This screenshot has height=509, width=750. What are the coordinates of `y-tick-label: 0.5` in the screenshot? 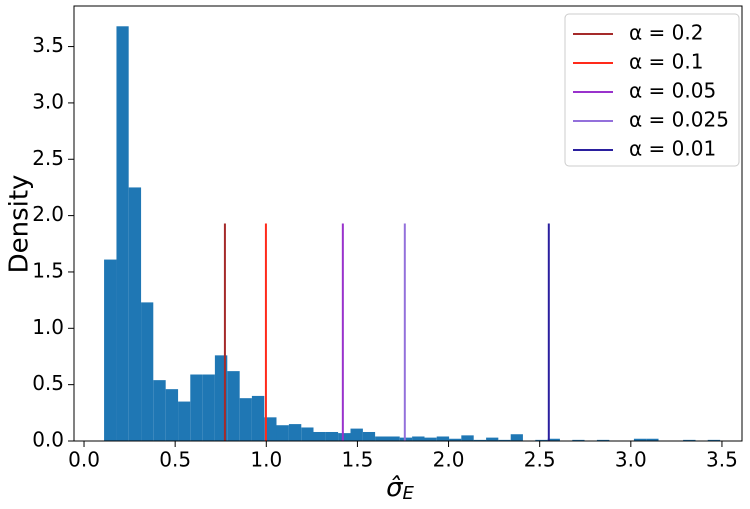 It's located at (48, 383).